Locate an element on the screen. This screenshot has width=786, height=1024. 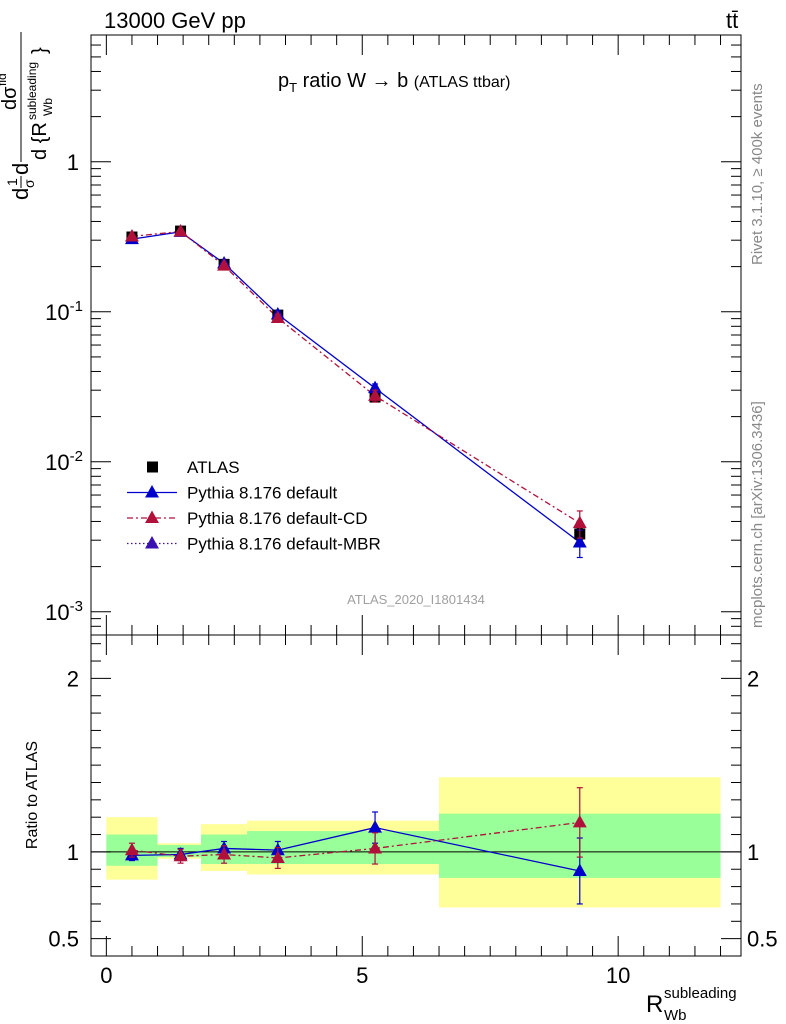
main-y-tick-label: 1 is located at coordinates (73, 162).